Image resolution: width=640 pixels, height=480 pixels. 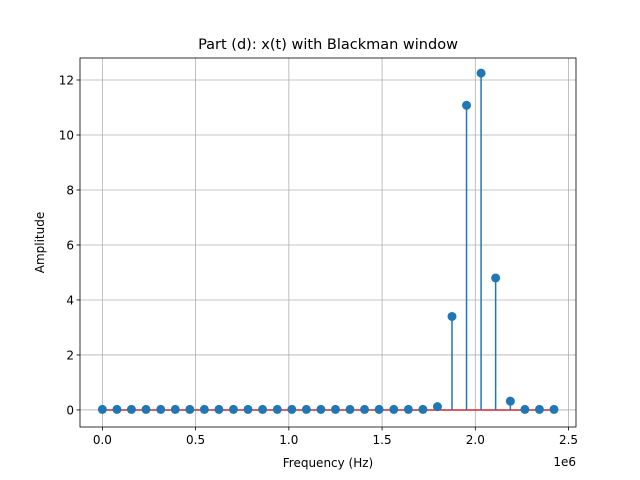 What do you see at coordinates (70, 300) in the screenshot?
I see `y-tick-label: 4` at bounding box center [70, 300].